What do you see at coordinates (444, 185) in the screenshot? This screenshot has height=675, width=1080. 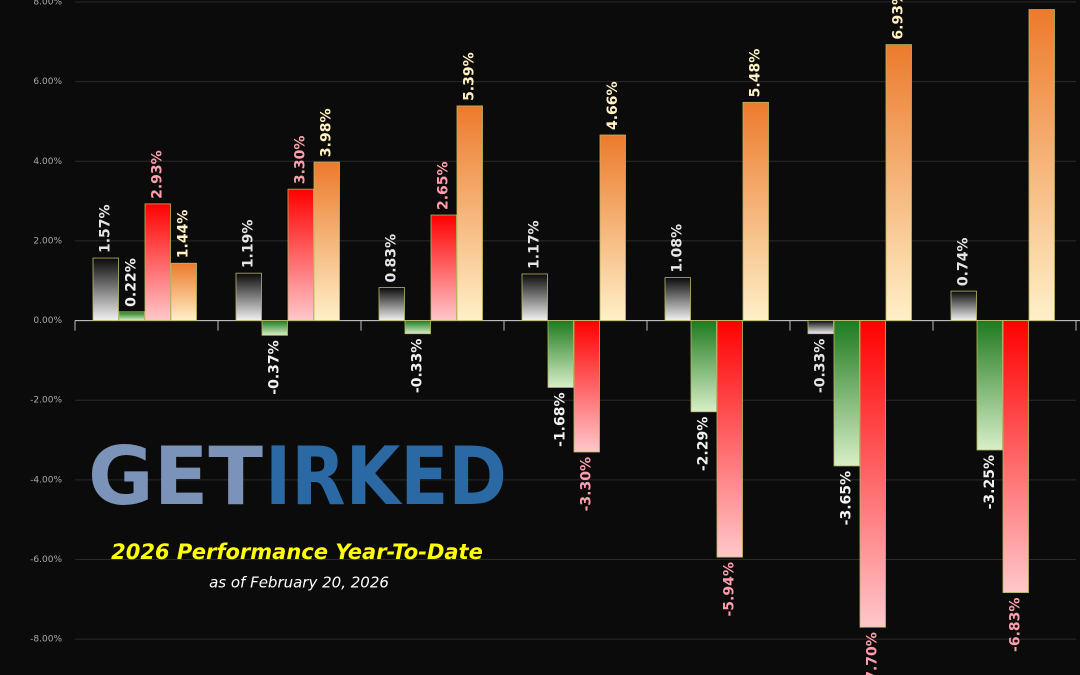 I see `value-label: 2.65%` at bounding box center [444, 185].